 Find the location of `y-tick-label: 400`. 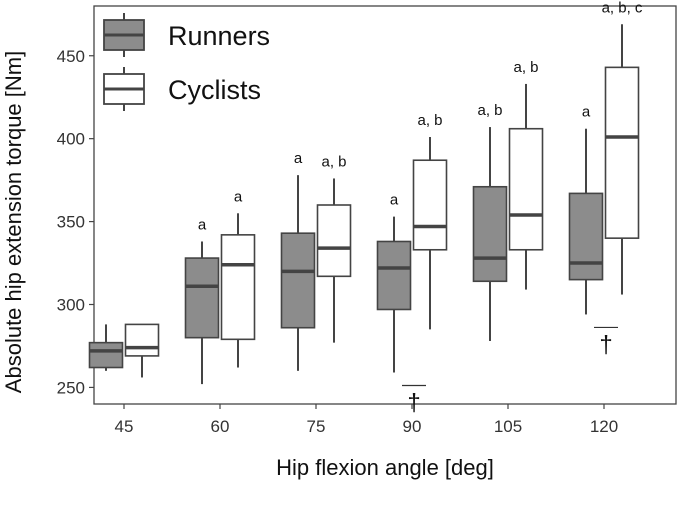

y-tick-label: 400 is located at coordinates (71, 139).